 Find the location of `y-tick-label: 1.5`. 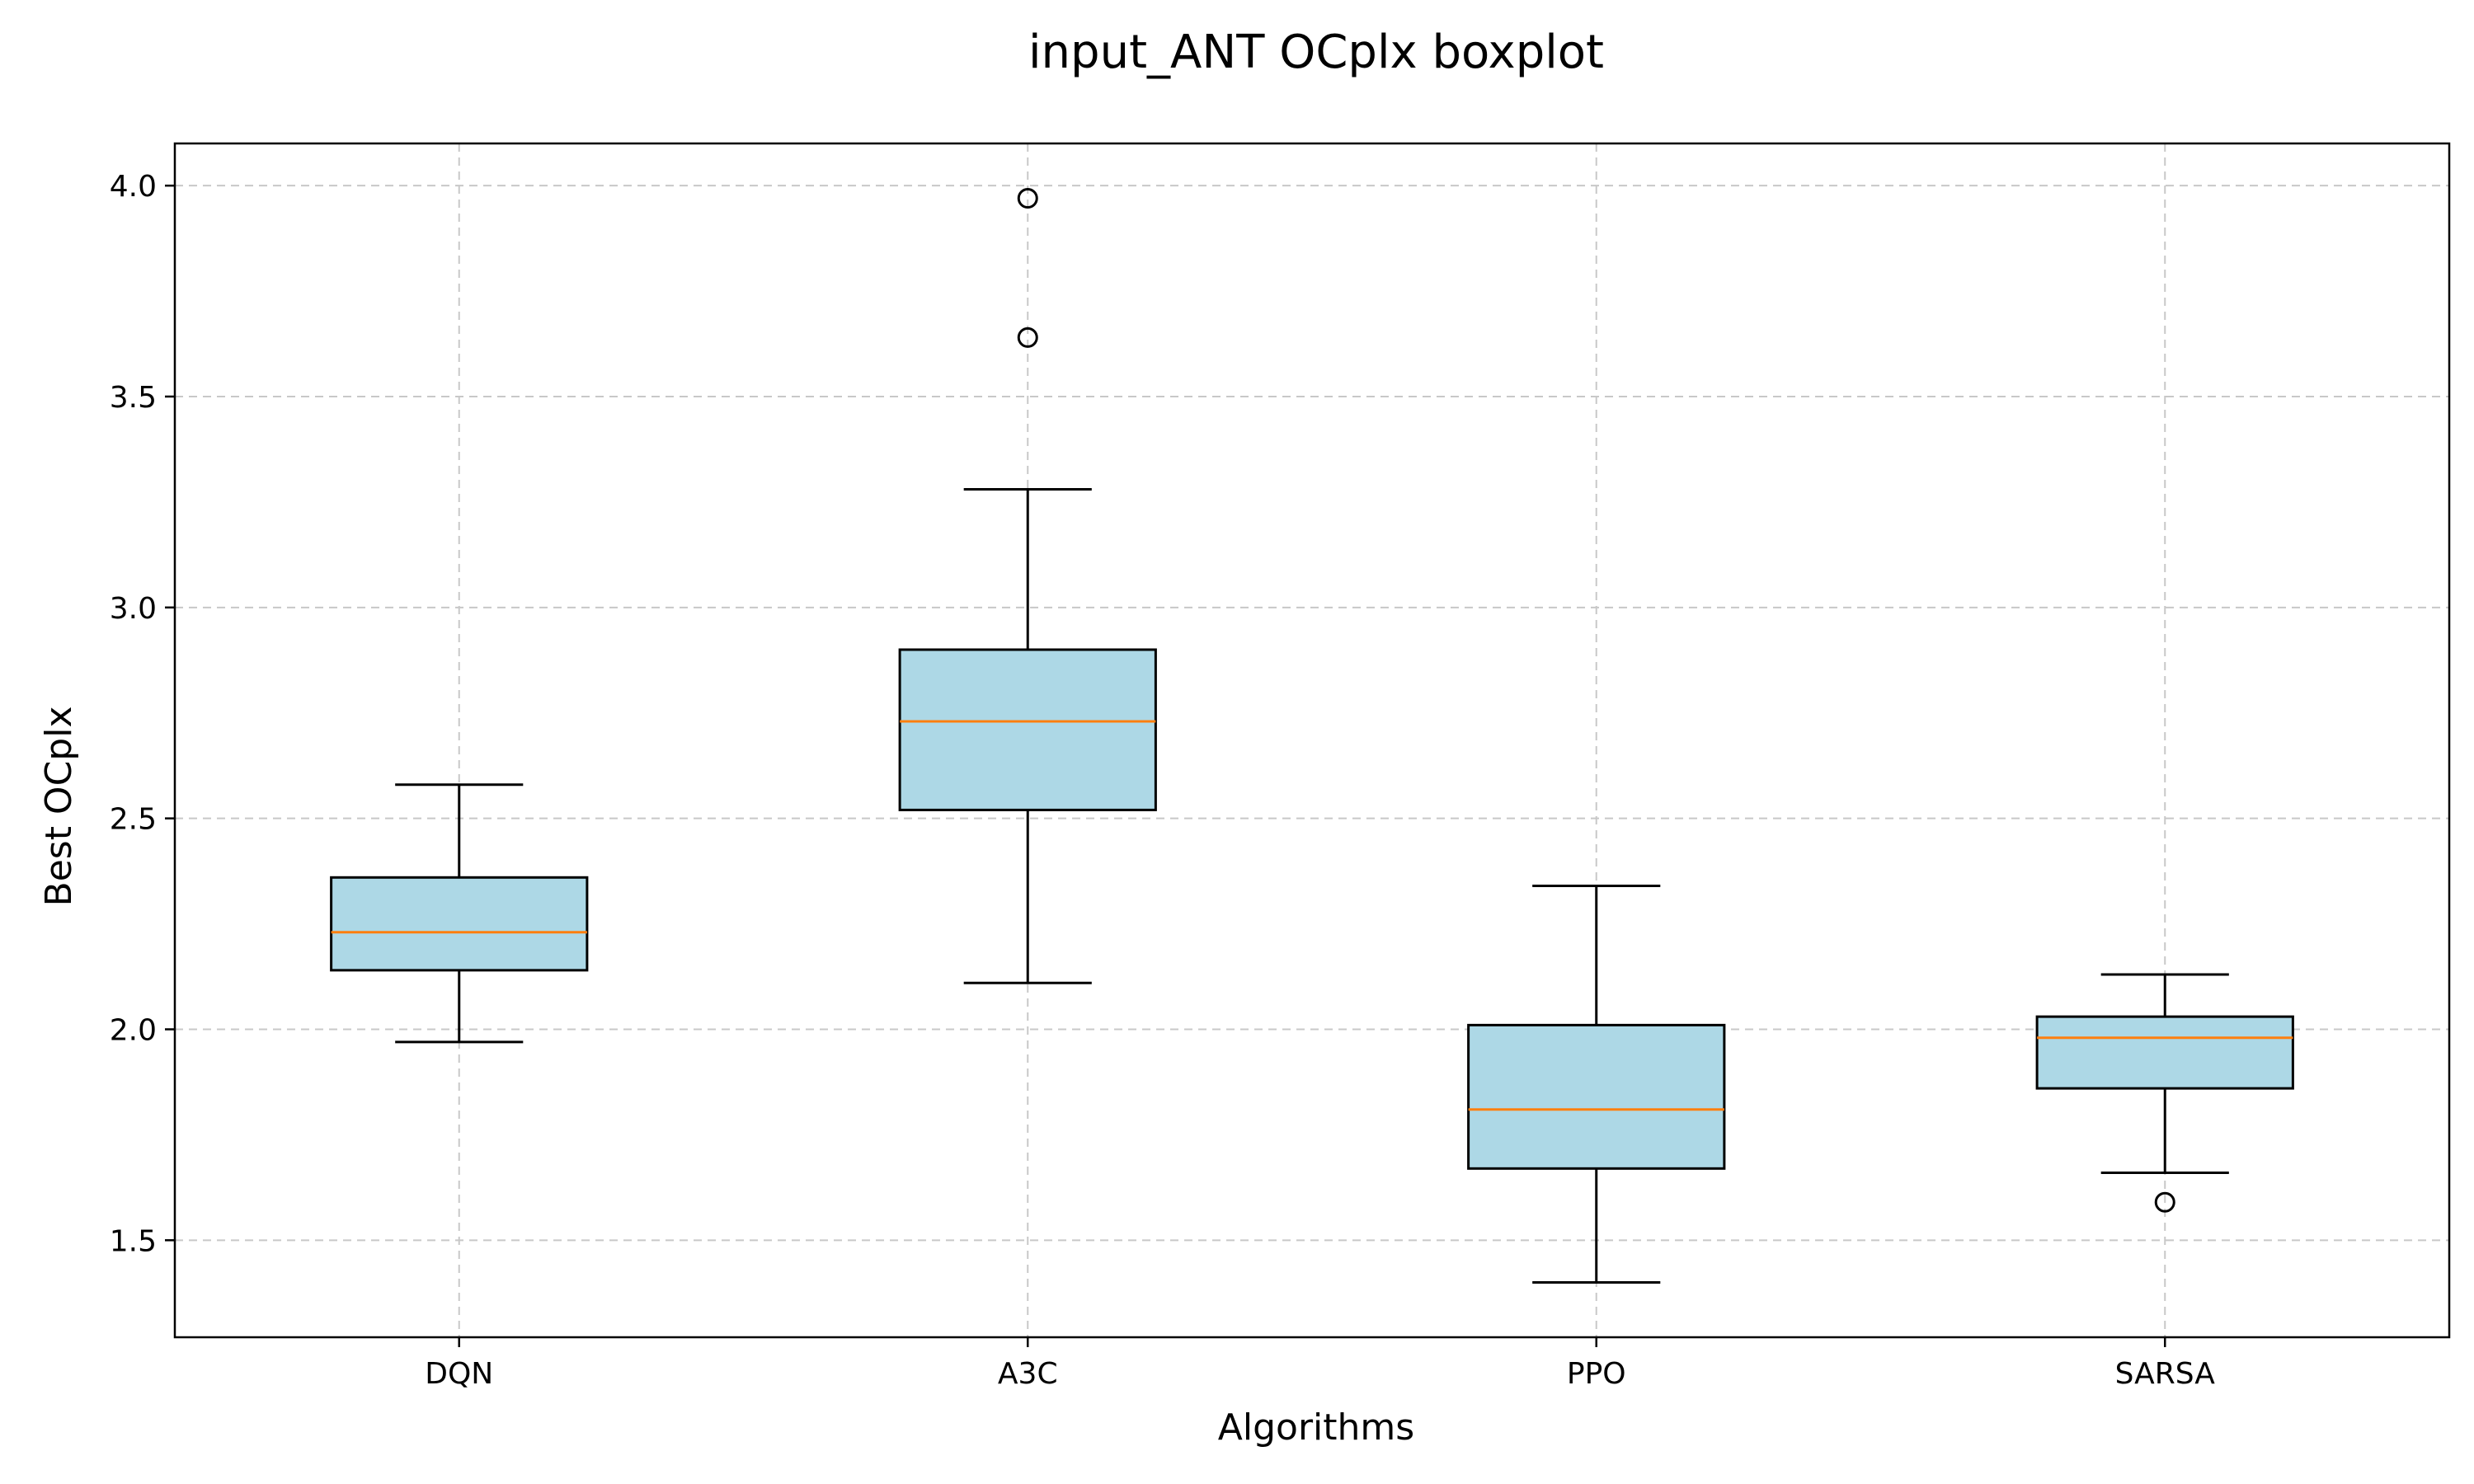

y-tick-label: 1.5 is located at coordinates (133, 1241).